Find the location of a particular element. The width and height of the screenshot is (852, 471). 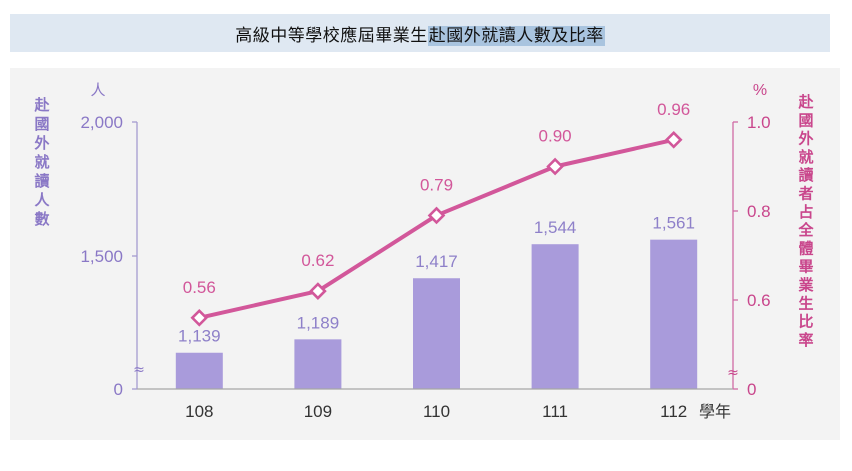

x-tick-label: 111 is located at coordinates (555, 411).